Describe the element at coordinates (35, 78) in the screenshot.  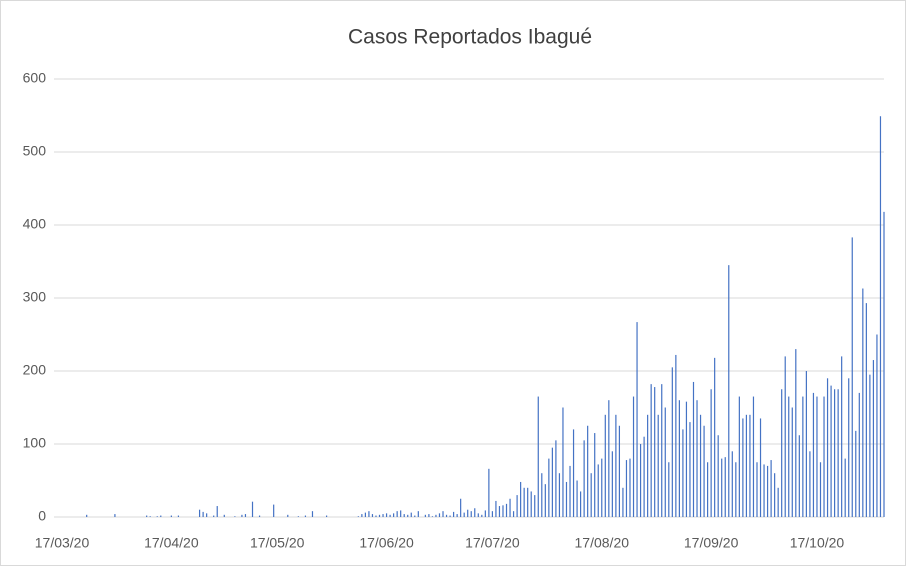
I see `y-tick-label: 600` at that location.